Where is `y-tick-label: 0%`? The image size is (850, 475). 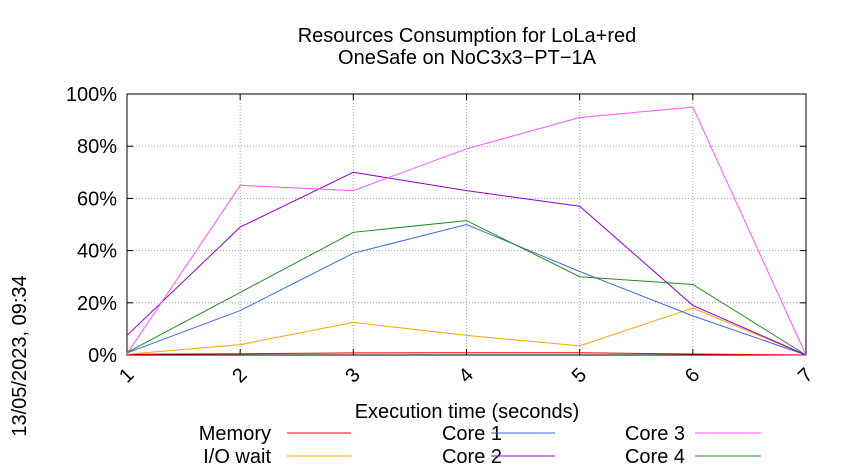
y-tick-label: 0% is located at coordinates (102, 356).